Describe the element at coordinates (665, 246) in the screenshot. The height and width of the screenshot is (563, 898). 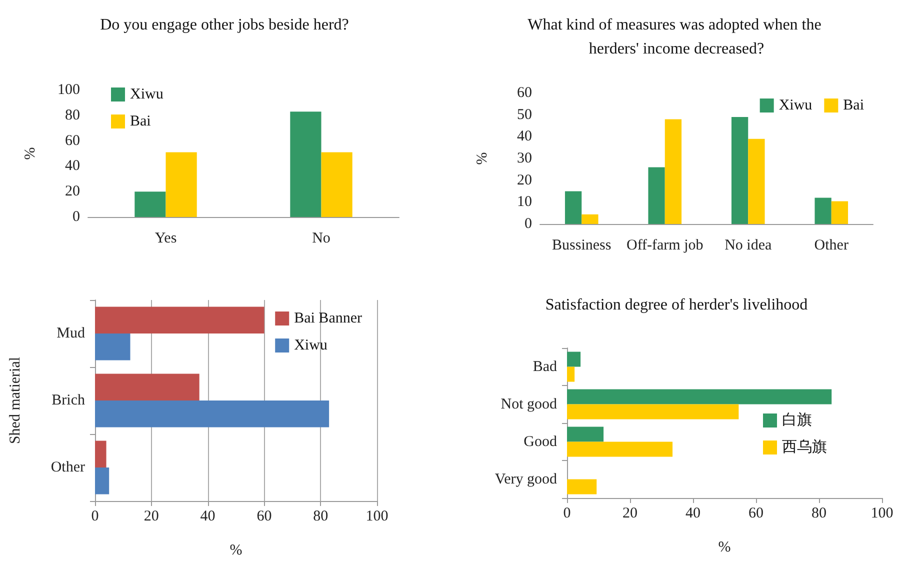
I see `x-tick-label: Off-farm job` at that location.